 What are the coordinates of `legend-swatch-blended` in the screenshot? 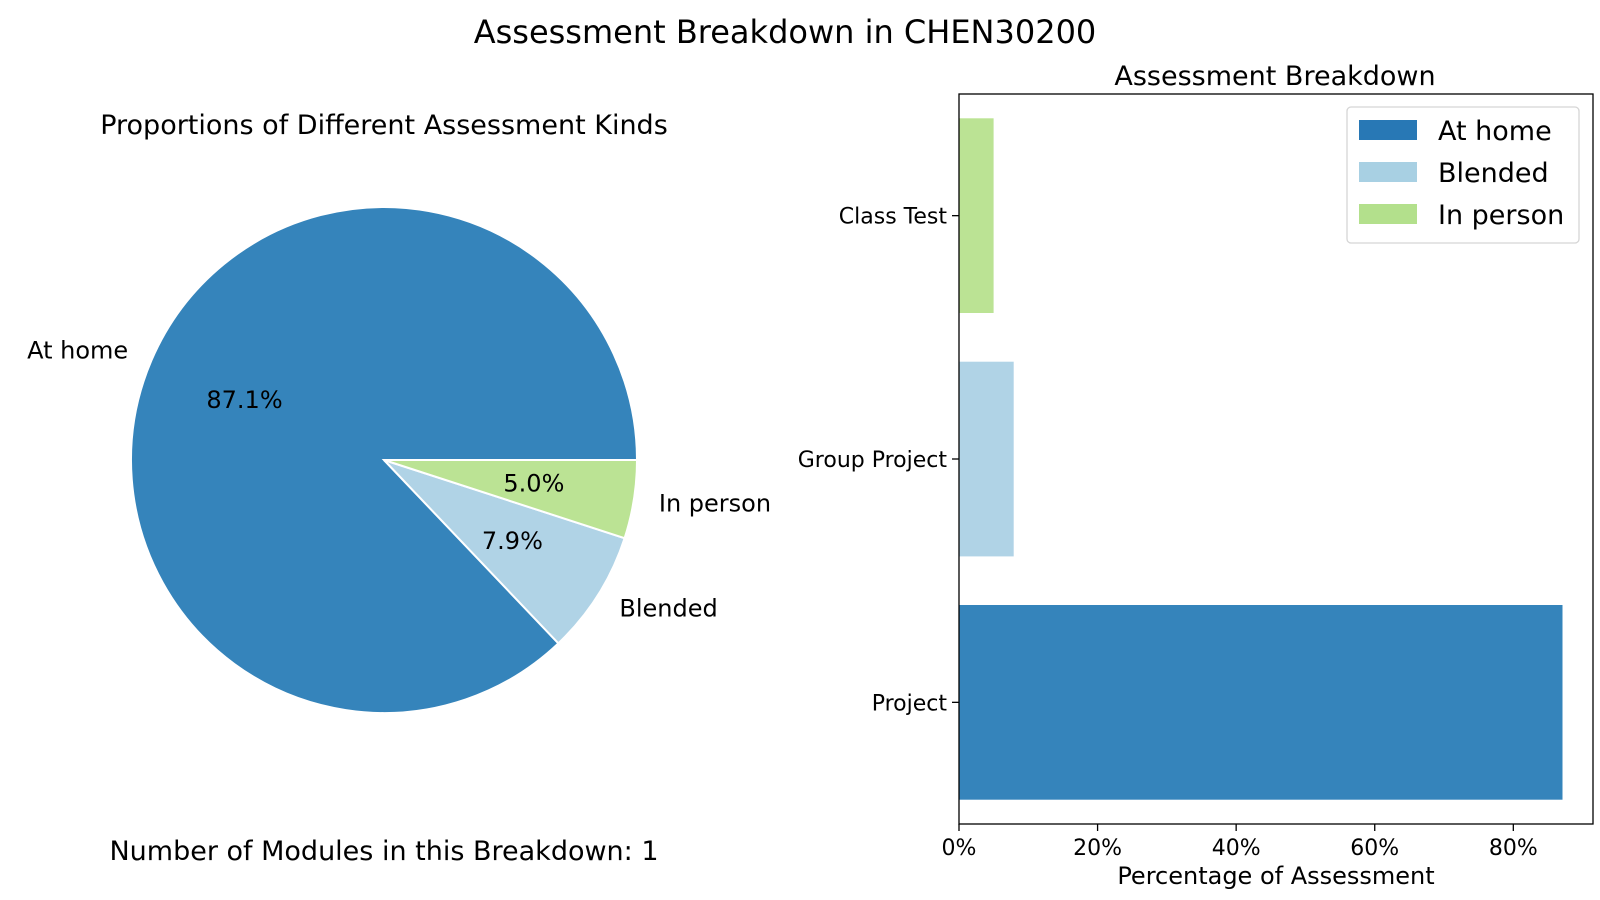 It's located at (1388, 172).